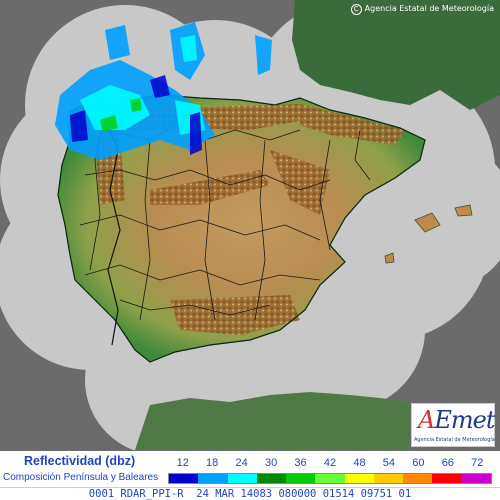  I want to click on legend-labels: 12 18 24 30 36 42 48 54 60 66 72, so click(330, 464).